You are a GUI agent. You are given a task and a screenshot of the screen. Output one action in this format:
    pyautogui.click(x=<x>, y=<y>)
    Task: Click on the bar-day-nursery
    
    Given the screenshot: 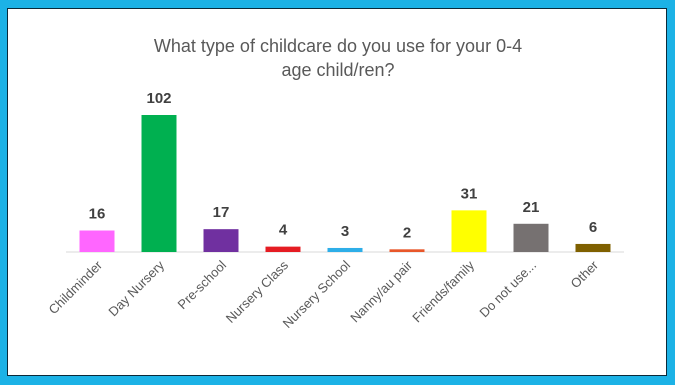 What is the action you would take?
    pyautogui.click(x=159, y=183)
    